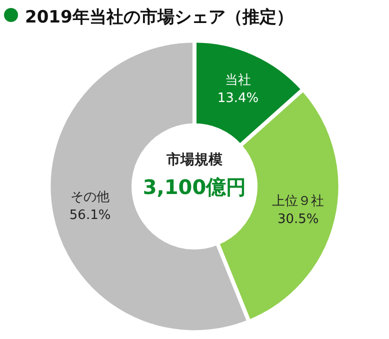 Image resolution: width=389 pixels, height=339 pixels. What do you see at coordinates (298, 220) in the screenshot?
I see `data-label: 30.5%` at bounding box center [298, 220].